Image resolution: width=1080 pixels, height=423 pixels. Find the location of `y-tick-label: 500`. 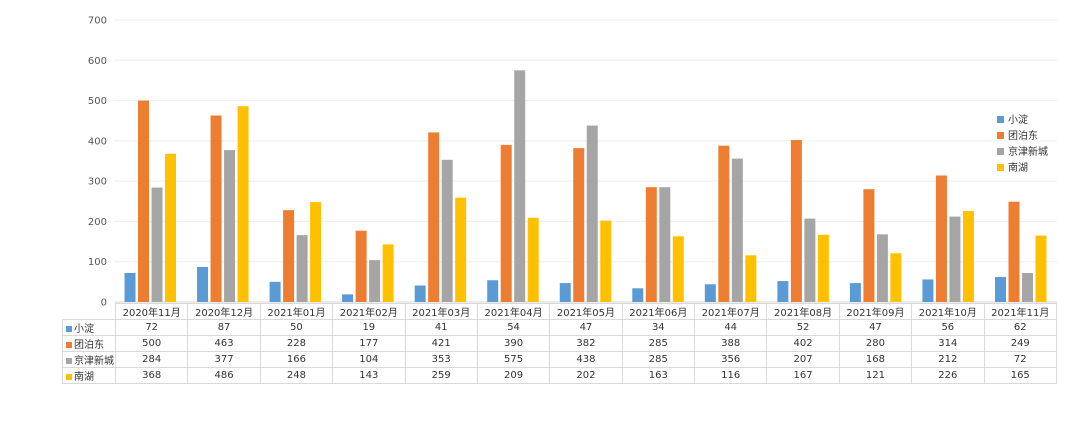

y-tick-label: 500 is located at coordinates (97, 101).